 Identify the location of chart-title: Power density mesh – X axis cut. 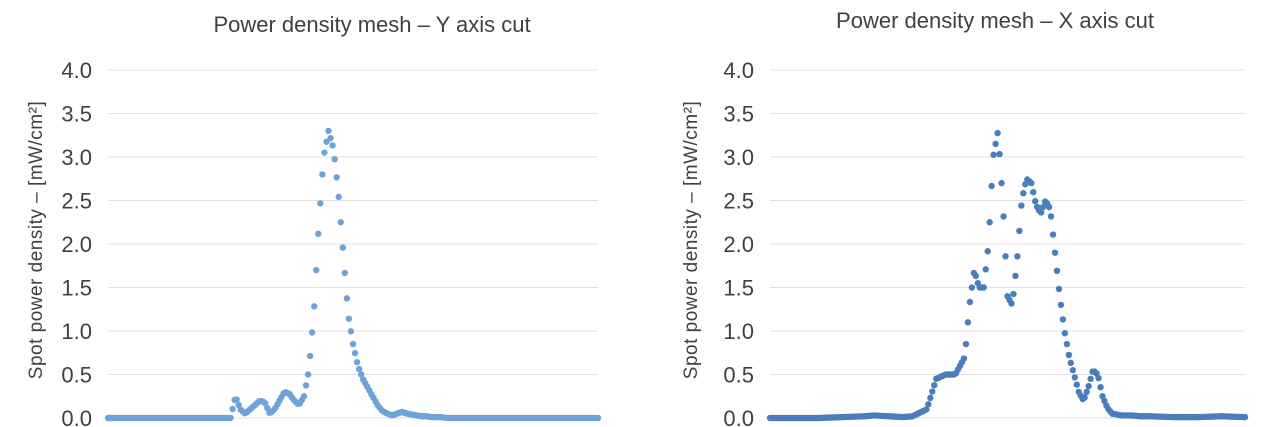
(995, 20).